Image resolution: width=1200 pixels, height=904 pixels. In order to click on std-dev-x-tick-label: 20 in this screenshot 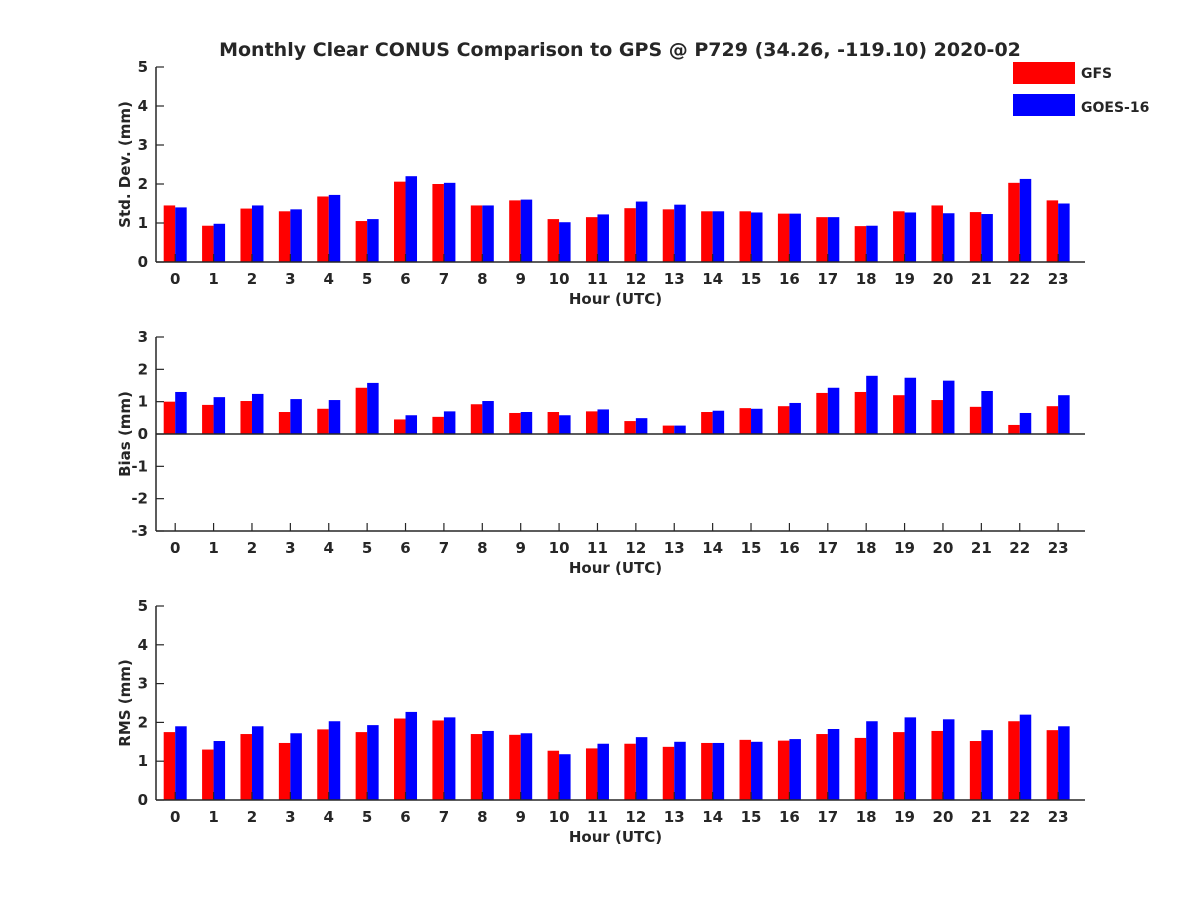, I will do `click(943, 279)`.